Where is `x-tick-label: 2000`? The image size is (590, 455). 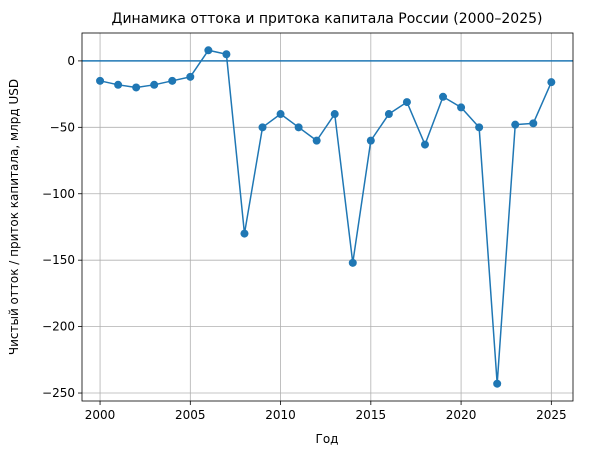 x-tick-label: 2000 is located at coordinates (100, 415).